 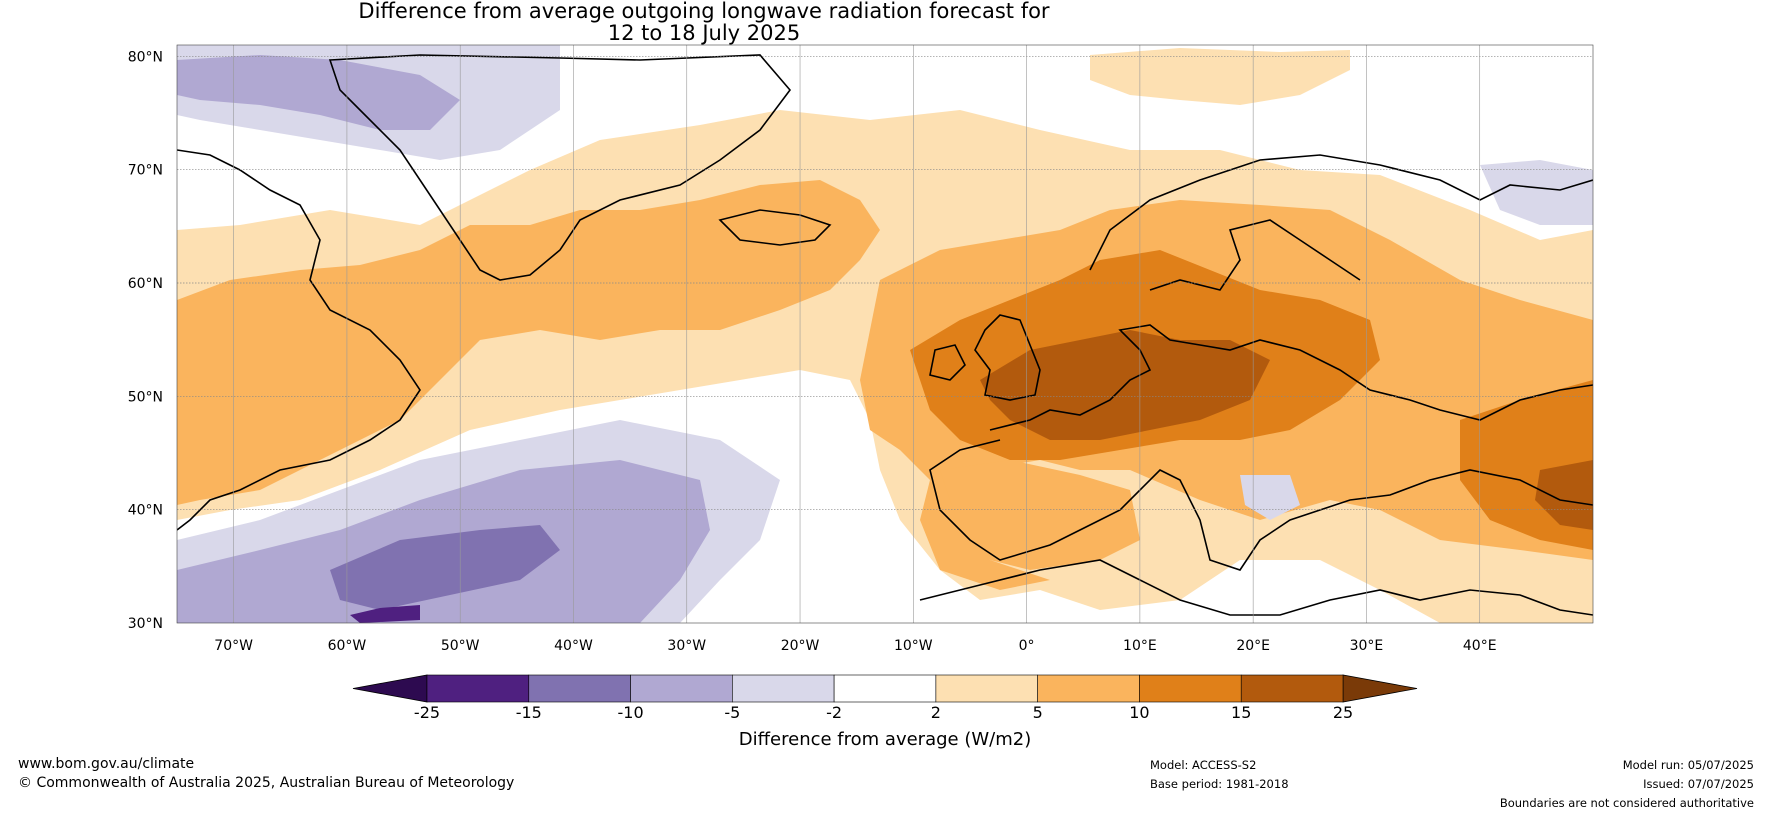 I want to click on colorbar-tick-label: -10, so click(x=630, y=712).